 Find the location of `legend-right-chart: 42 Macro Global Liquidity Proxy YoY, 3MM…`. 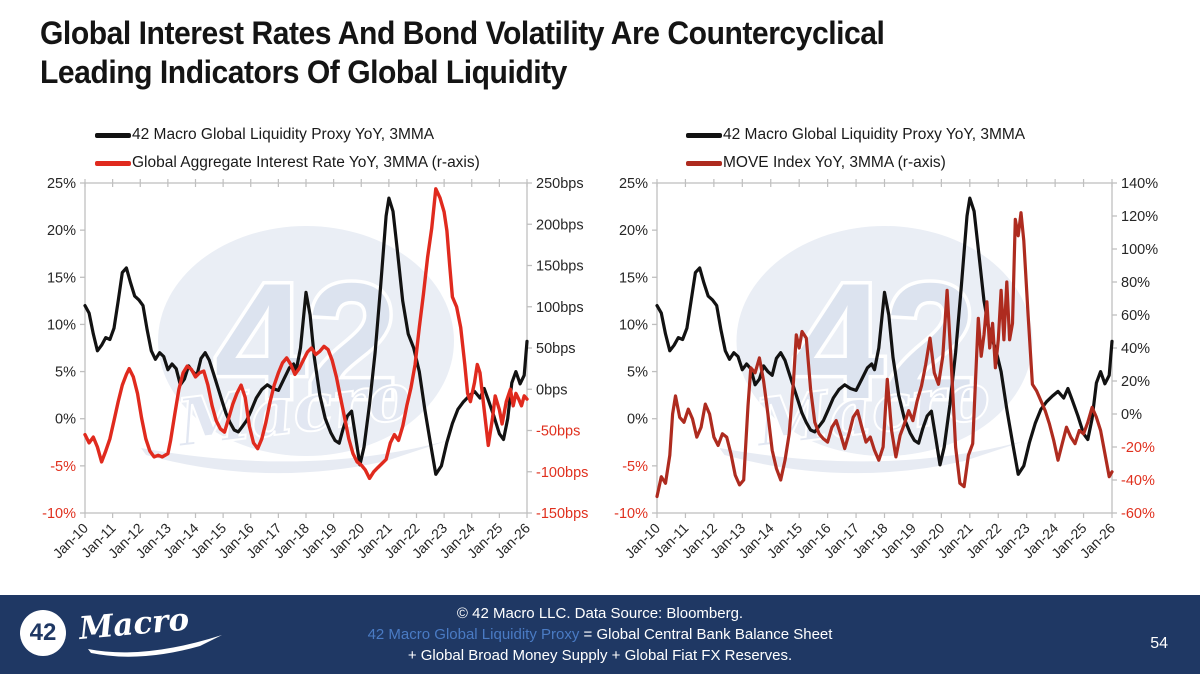

legend-right-chart: 42 Macro Global Liquidity Proxy YoY, 3MM… is located at coordinates (855, 149).